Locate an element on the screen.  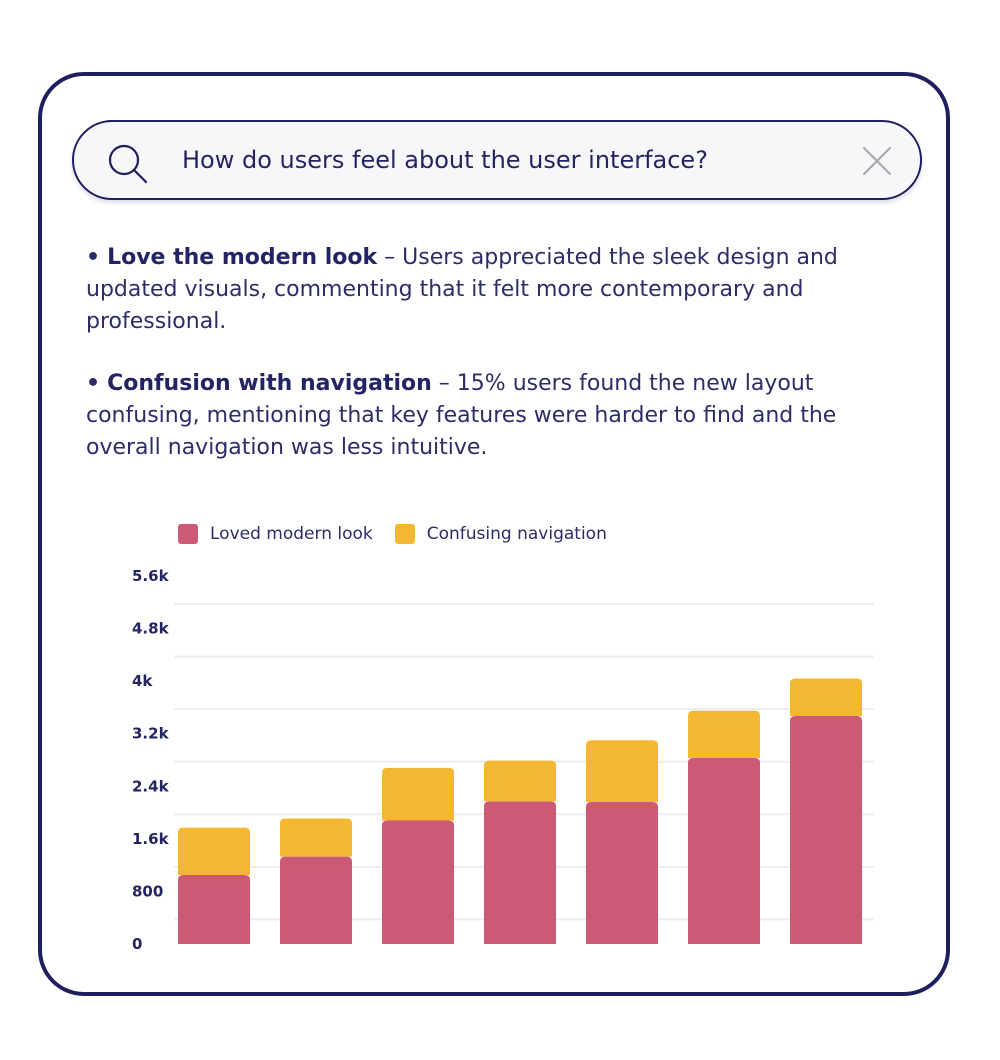
y-tick-label: 4k is located at coordinates (142, 681).